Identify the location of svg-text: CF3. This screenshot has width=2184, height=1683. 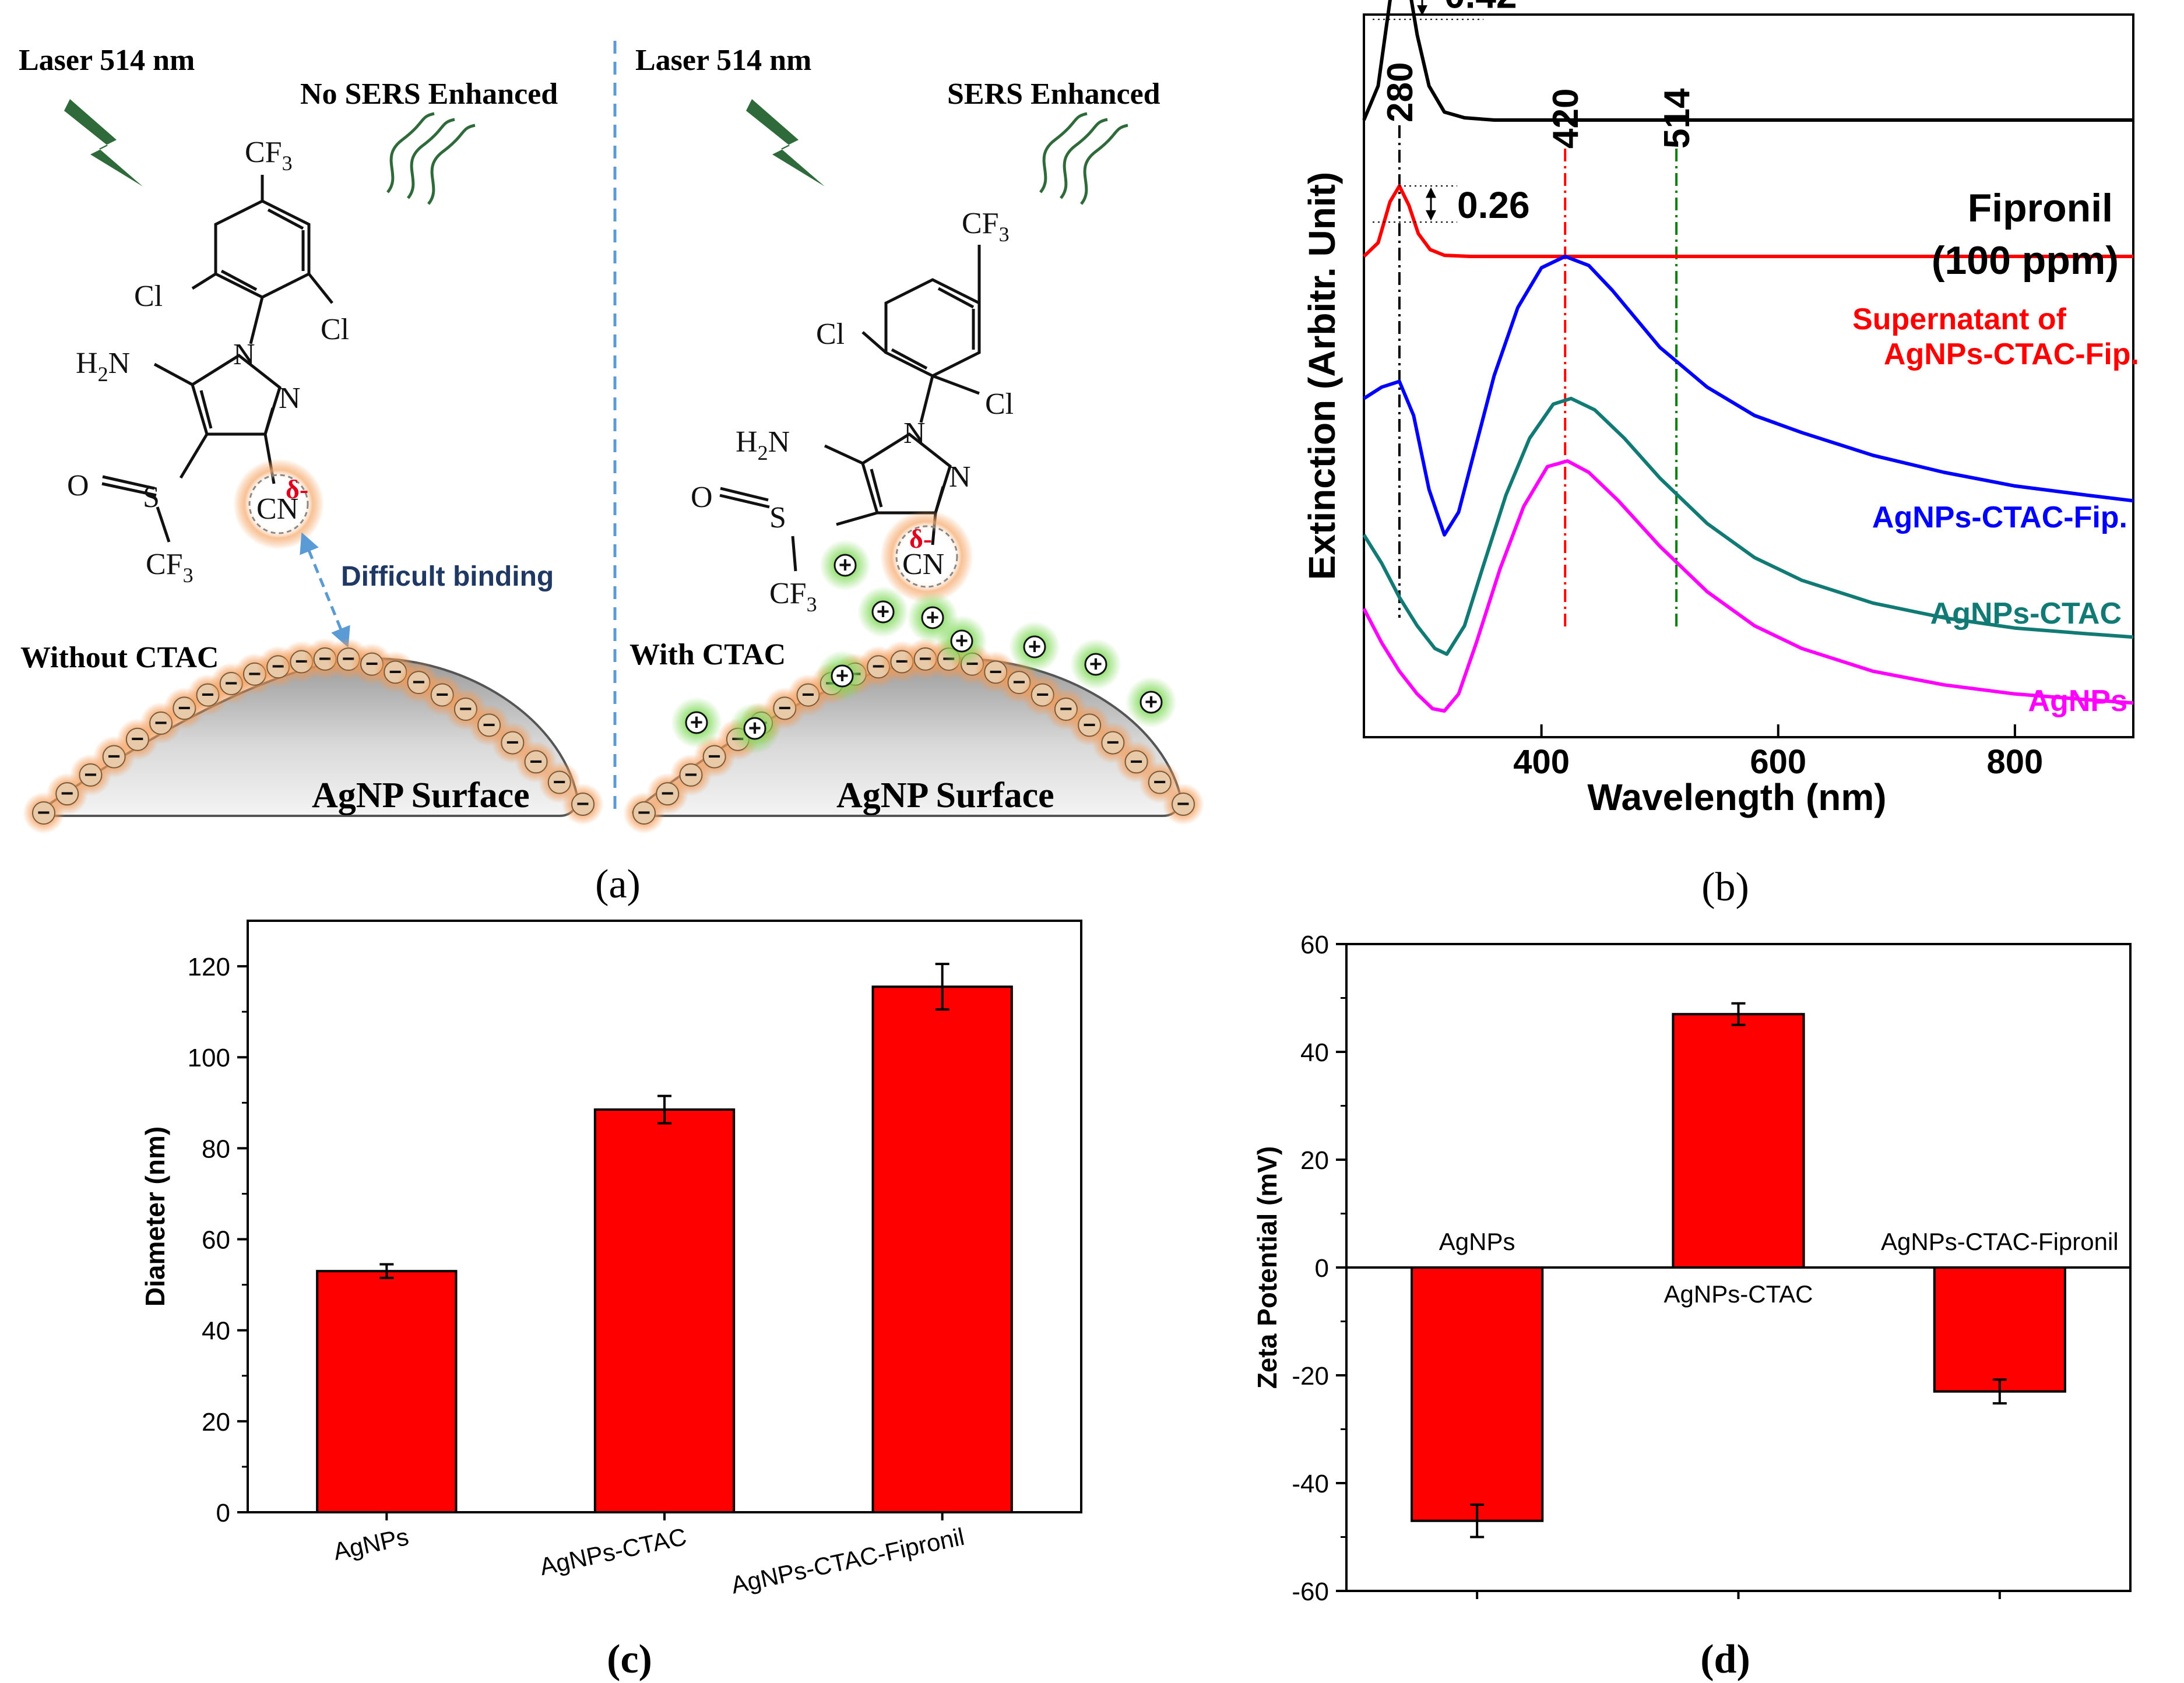
(269, 155).